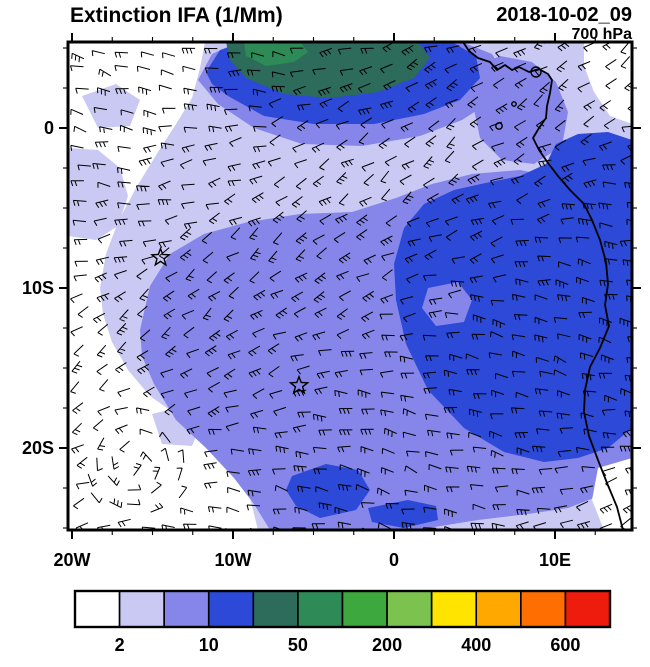 The image size is (650, 667). I want to click on colorbar-tick-label: 600, so click(565, 645).